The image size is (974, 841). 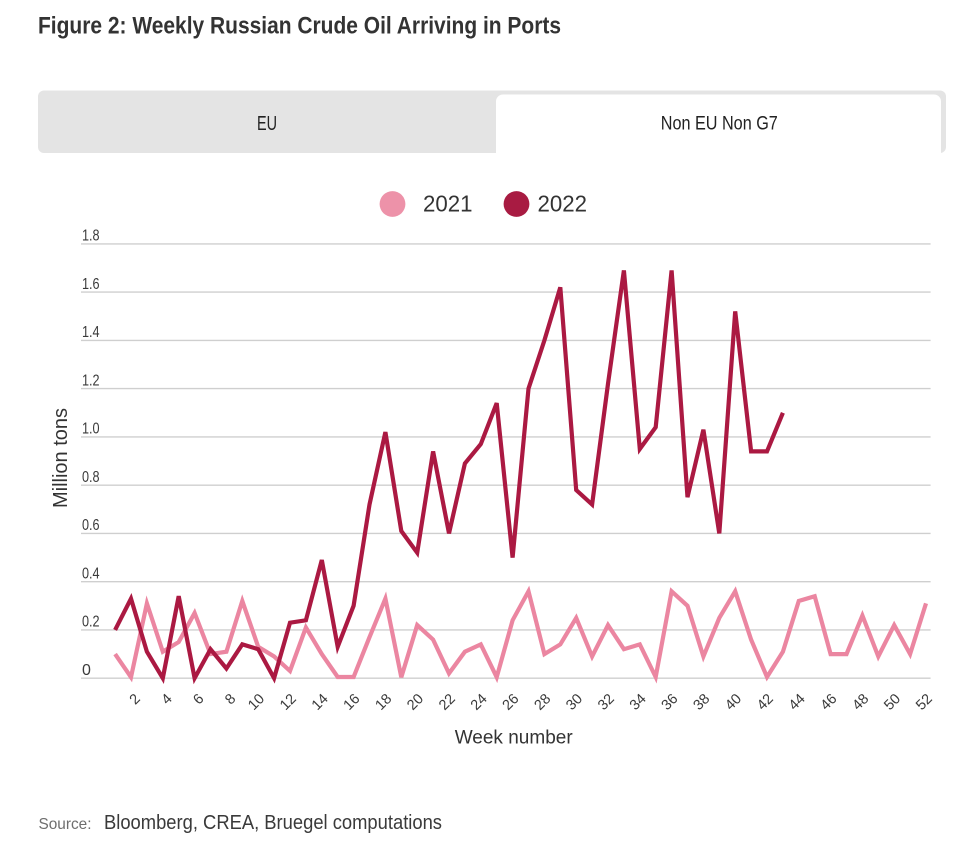 What do you see at coordinates (86, 670) in the screenshot?
I see `svg-text: 0` at bounding box center [86, 670].